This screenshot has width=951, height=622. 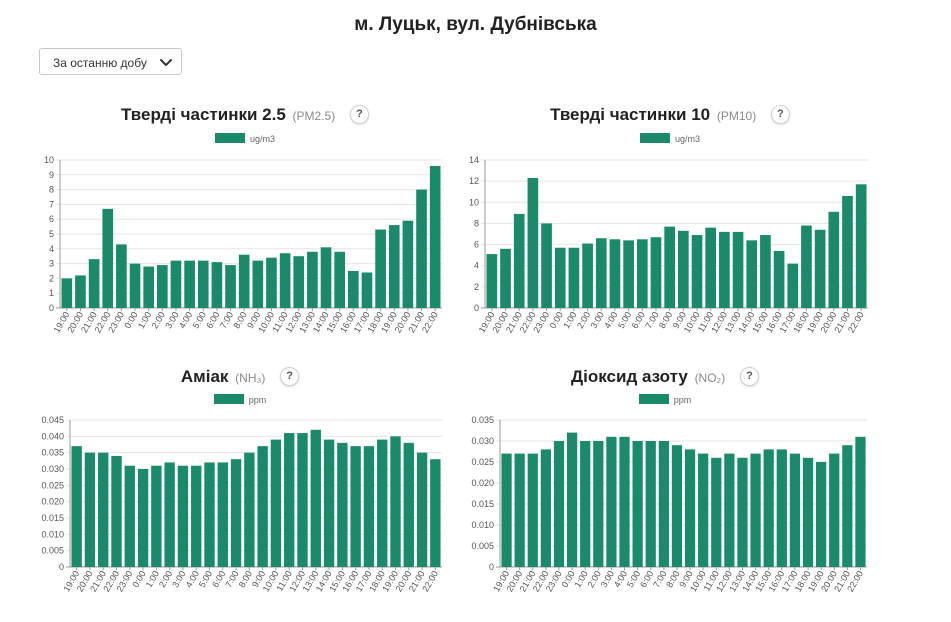 I want to click on period-select: За останню добу, so click(x=110, y=61).